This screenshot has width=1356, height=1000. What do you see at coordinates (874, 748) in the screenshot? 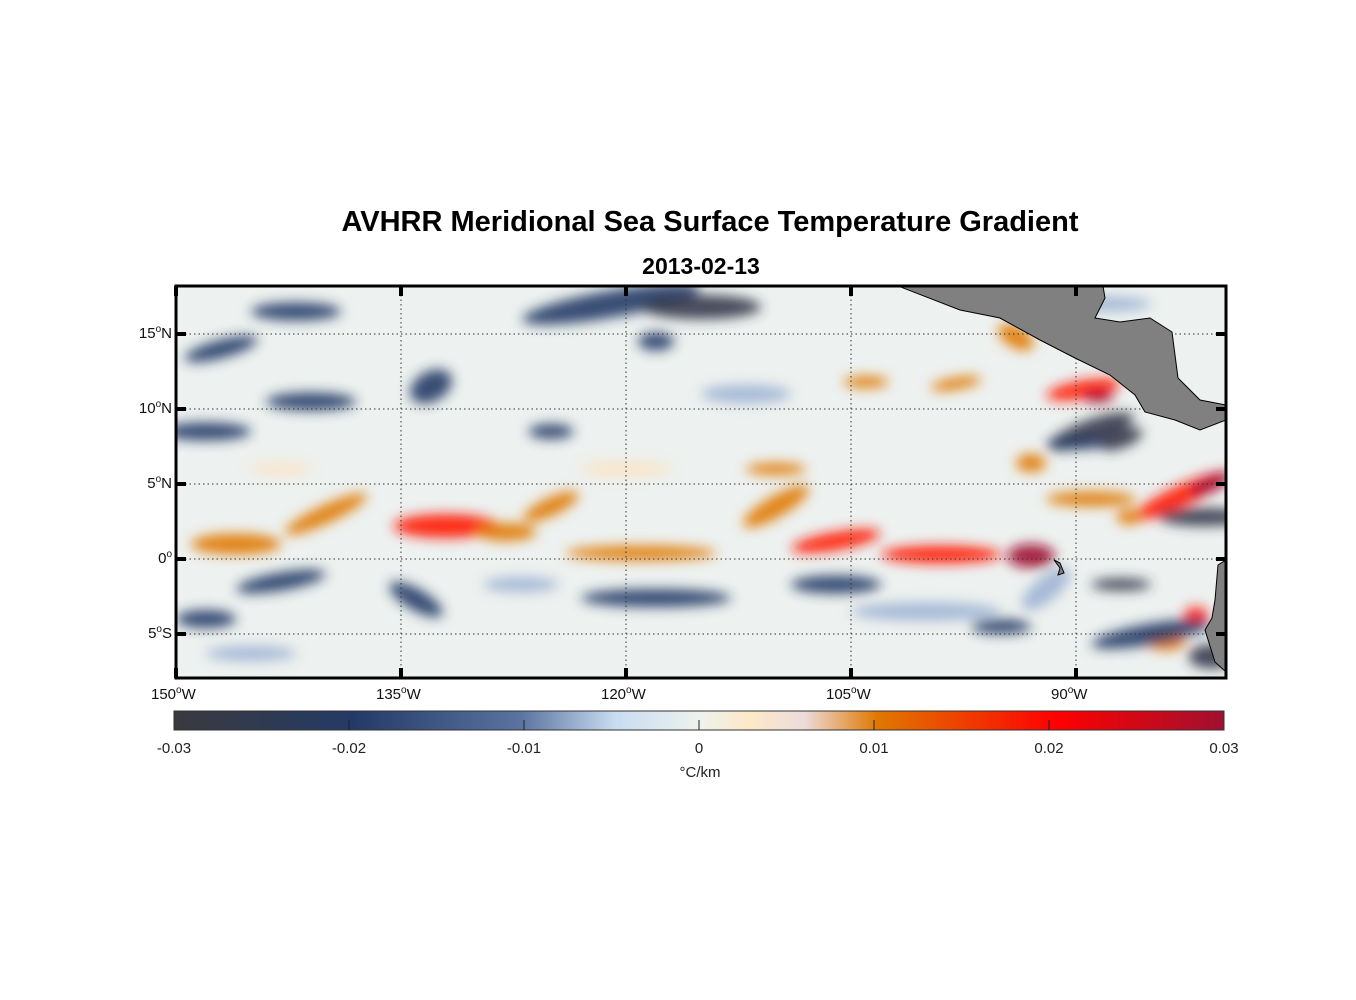
I see `colorbar-tick-label: 0.01` at bounding box center [874, 748].